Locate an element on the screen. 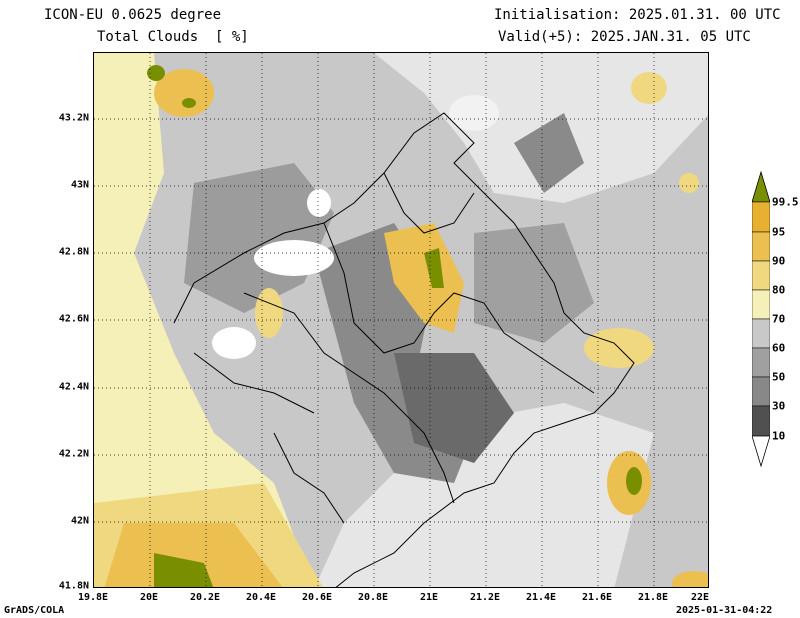  x-tick: 21.6E is located at coordinates (597, 597).